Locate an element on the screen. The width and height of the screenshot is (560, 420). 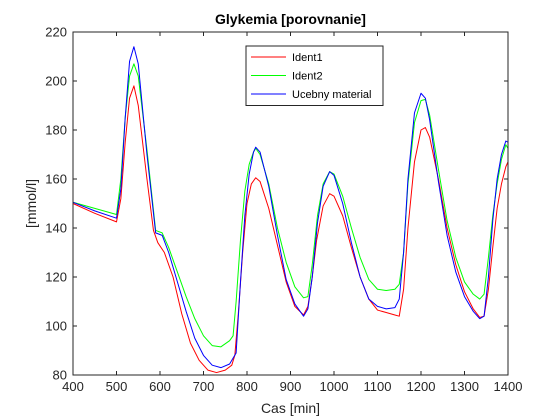
chart-title: Glykemia [porovnanie] is located at coordinates (290, 19).